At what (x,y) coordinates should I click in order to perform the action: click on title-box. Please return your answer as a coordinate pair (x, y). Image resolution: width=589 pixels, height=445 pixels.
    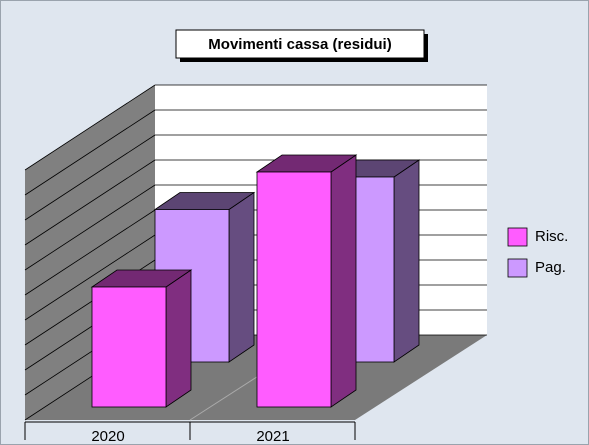
    Looking at the image, I should click on (300, 44).